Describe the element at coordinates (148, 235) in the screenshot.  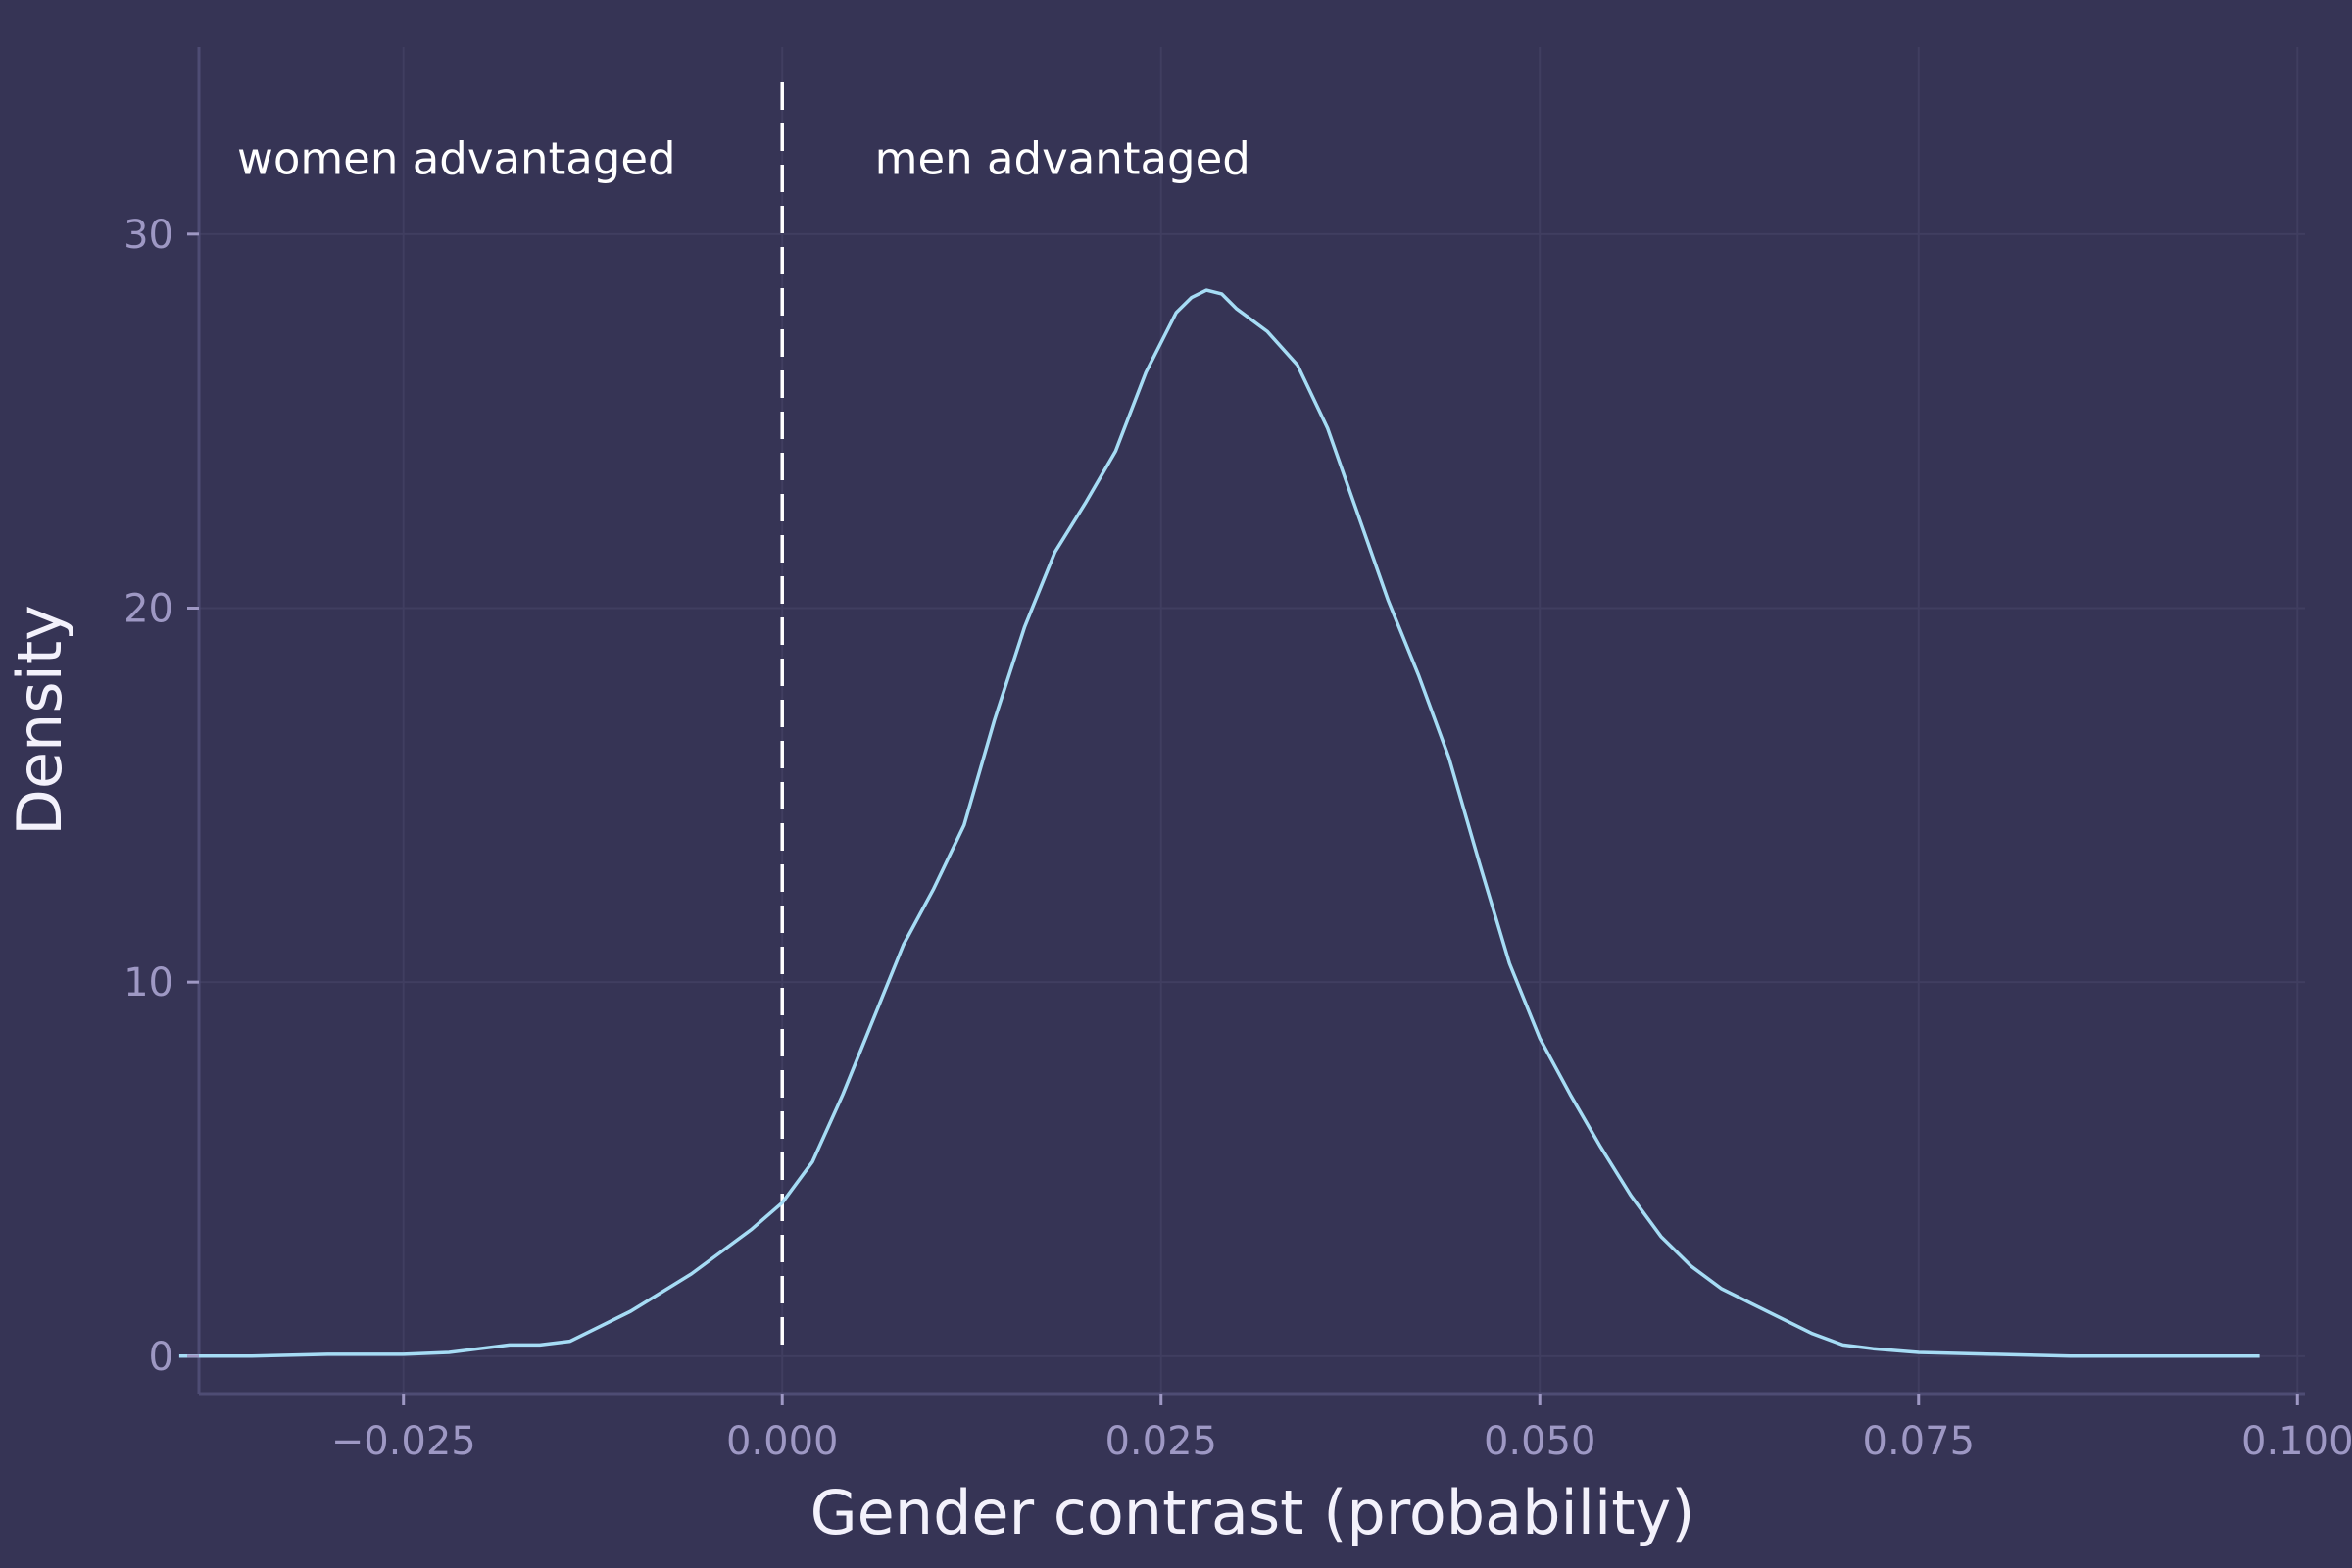
I see `y-tick-label-3: 30` at that location.